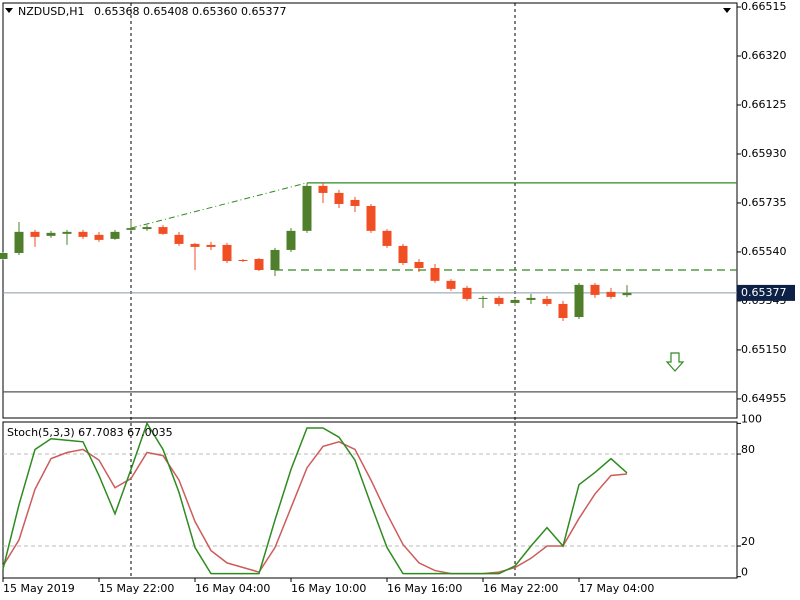 This screenshot has width=800, height=600. I want to click on x-tick-label: 15 May 22:00, so click(136, 588).